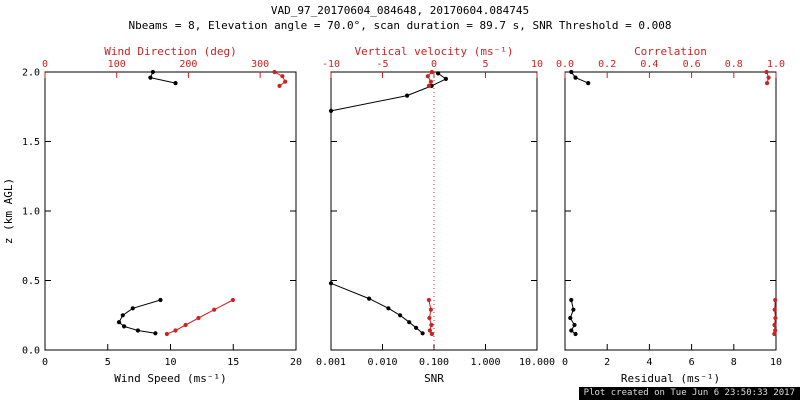  What do you see at coordinates (233, 362) in the screenshot?
I see `x-tick-label: 15` at bounding box center [233, 362].